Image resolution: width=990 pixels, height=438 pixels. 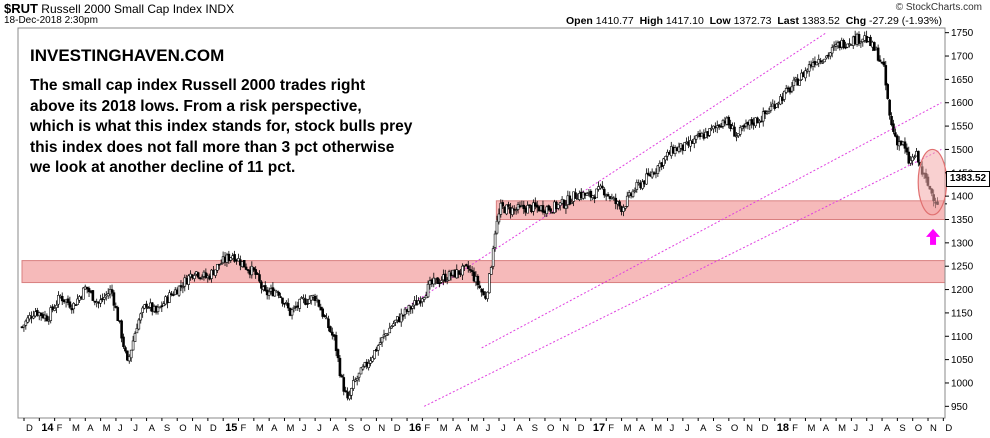 What do you see at coordinates (962, 103) in the screenshot?
I see `y-tick-label: 1600` at bounding box center [962, 103].